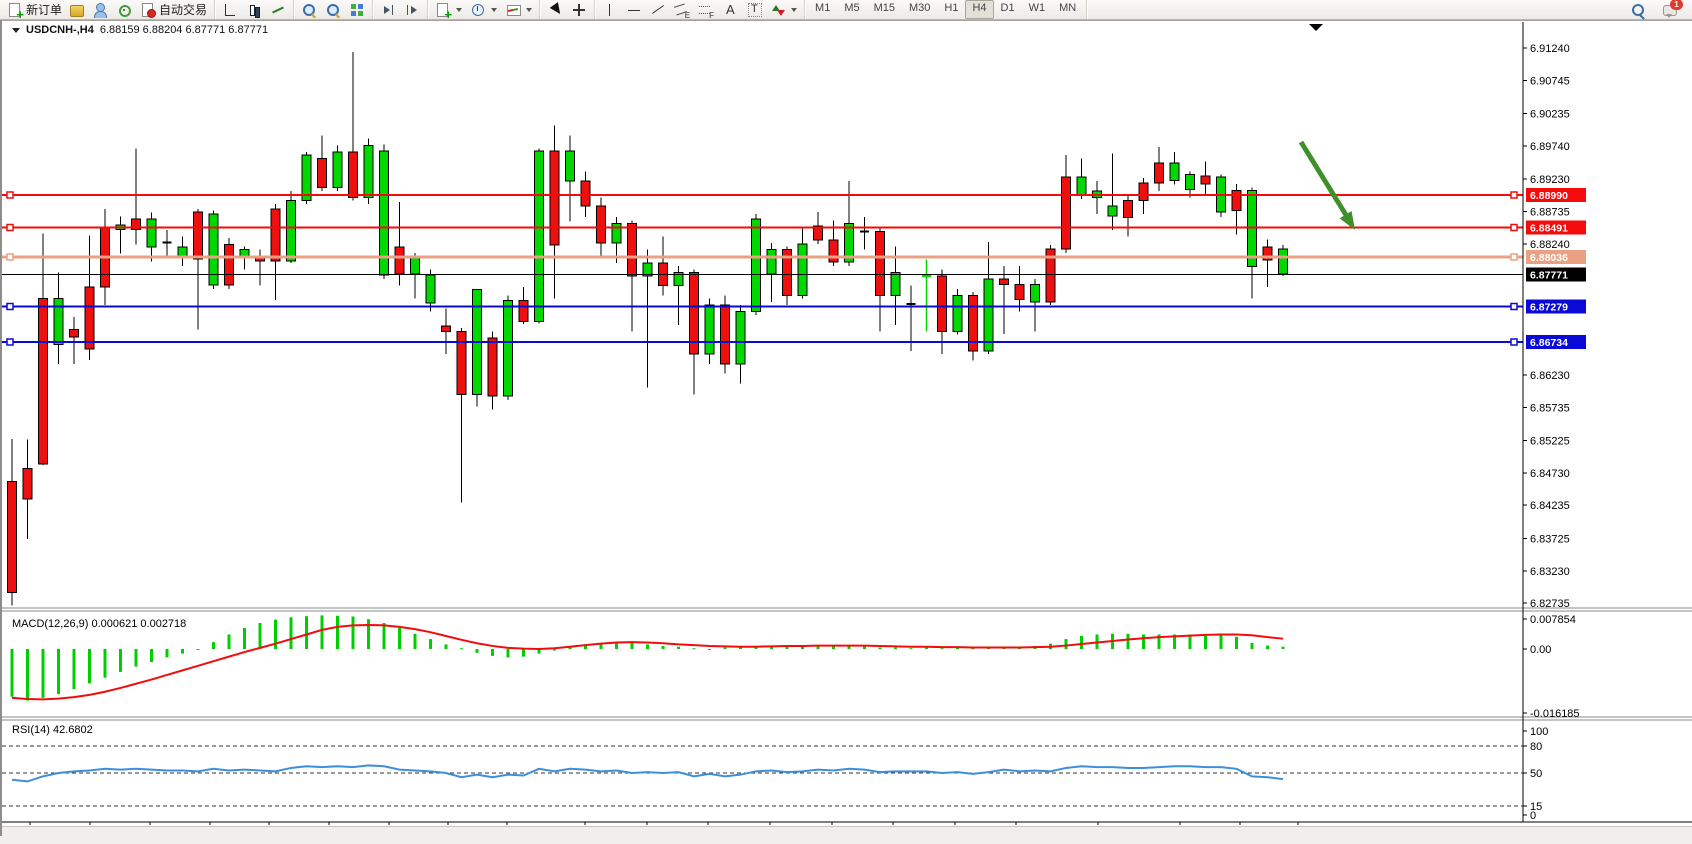 This screenshot has width=1692, height=844. I want to click on price-tick-label: 6.83725, so click(1550, 540).